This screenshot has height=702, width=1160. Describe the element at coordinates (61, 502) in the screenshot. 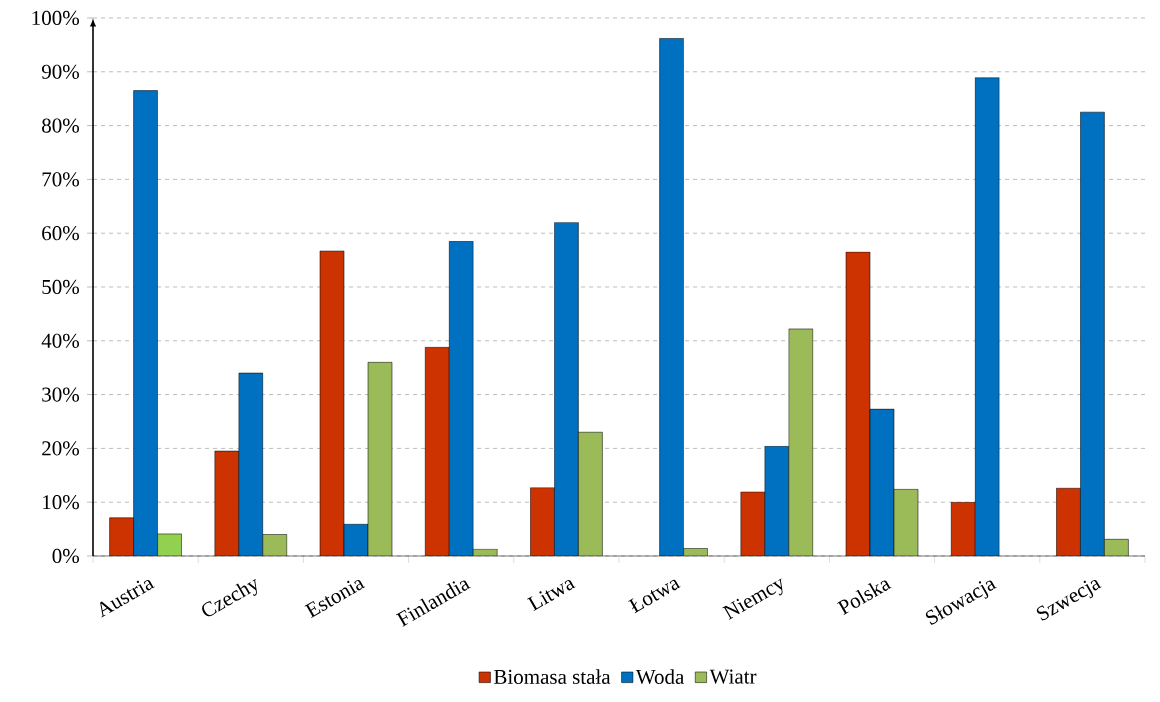

I see `y-tick-label: 10%` at that location.